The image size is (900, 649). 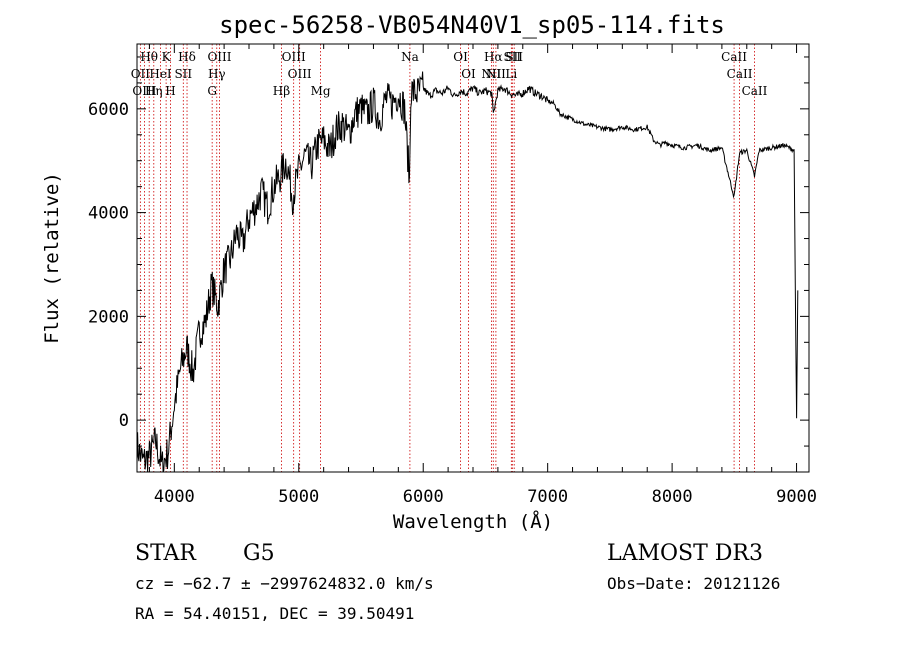 What do you see at coordinates (217, 74) in the screenshot?
I see `line-marker-label: Hγ` at bounding box center [217, 74].